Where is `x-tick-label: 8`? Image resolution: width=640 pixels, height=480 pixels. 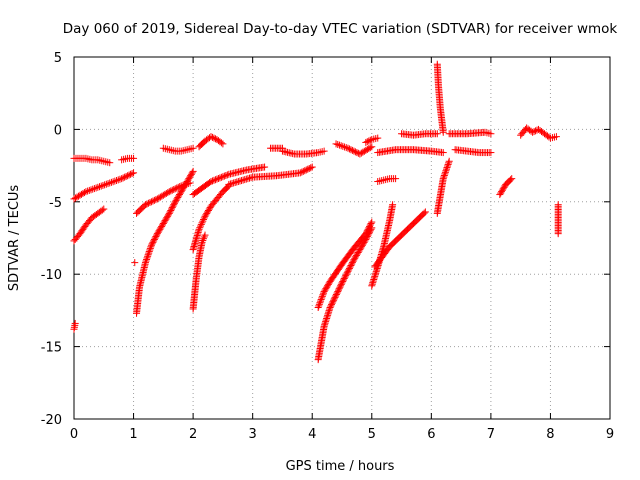 x-tick-label: 8 is located at coordinates (550, 434).